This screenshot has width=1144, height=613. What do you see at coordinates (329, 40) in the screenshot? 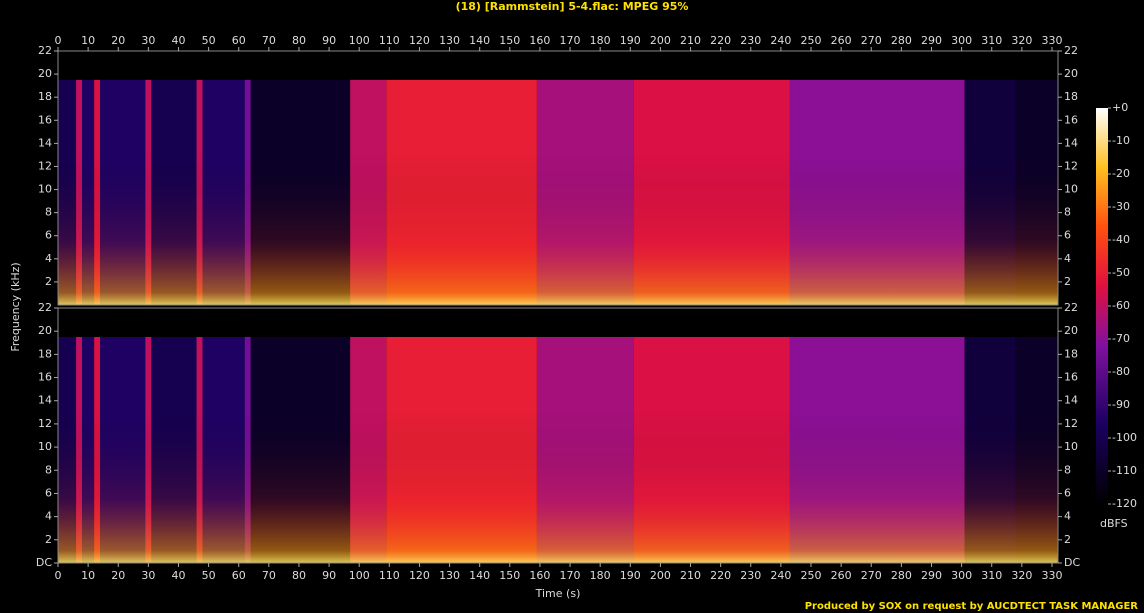
I see `x-tick-label: 90` at bounding box center [329, 40].